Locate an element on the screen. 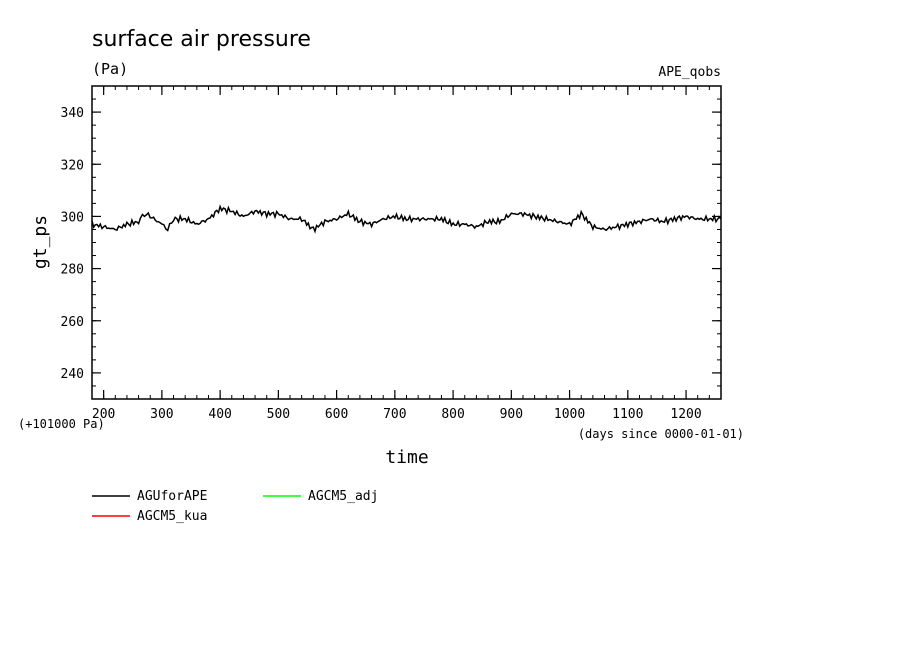 The image size is (904, 654). x-tick-label: 300 is located at coordinates (161, 414).